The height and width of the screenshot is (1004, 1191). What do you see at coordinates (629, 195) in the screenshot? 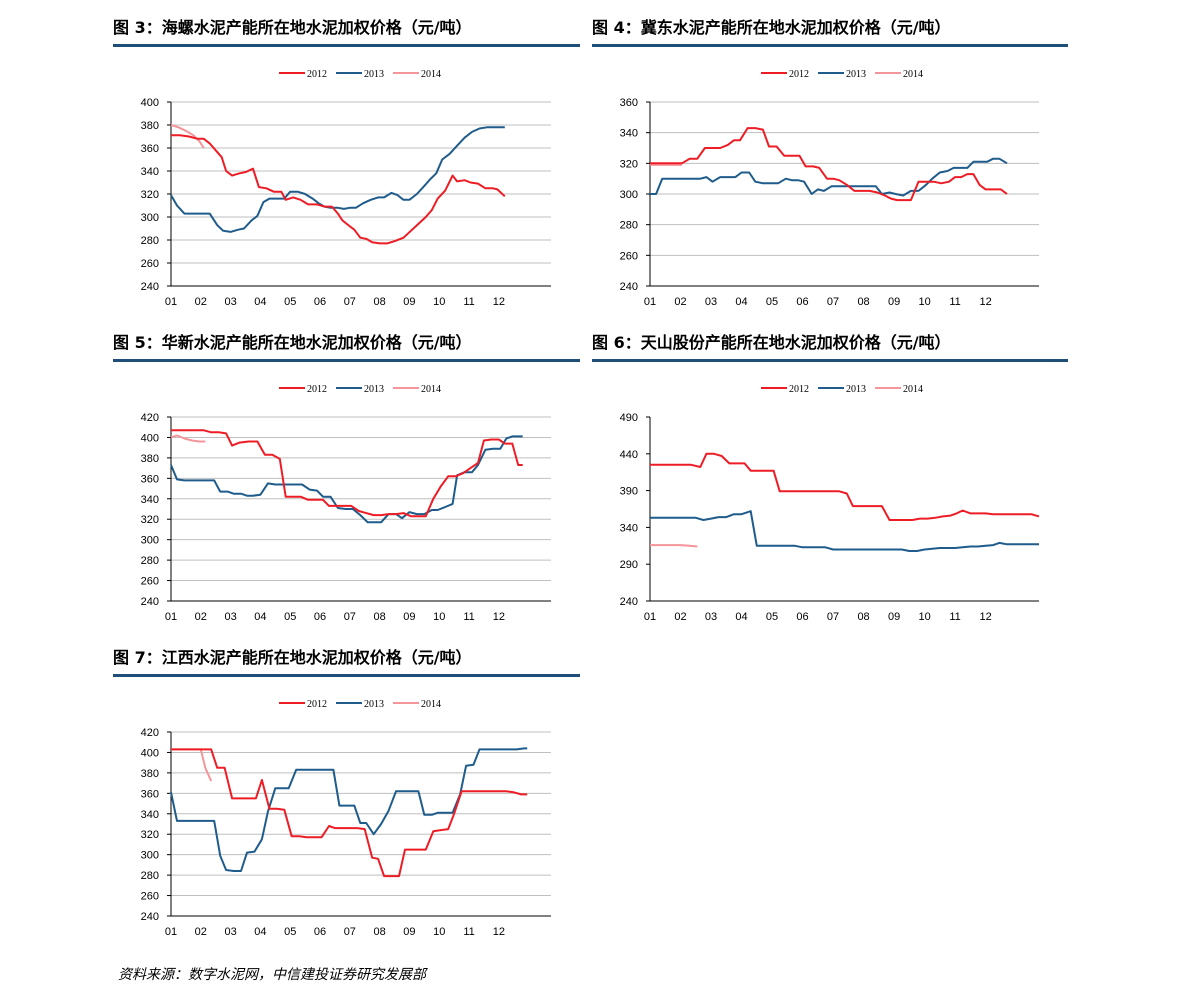
I see `y-tick-label: 300` at bounding box center [629, 195].